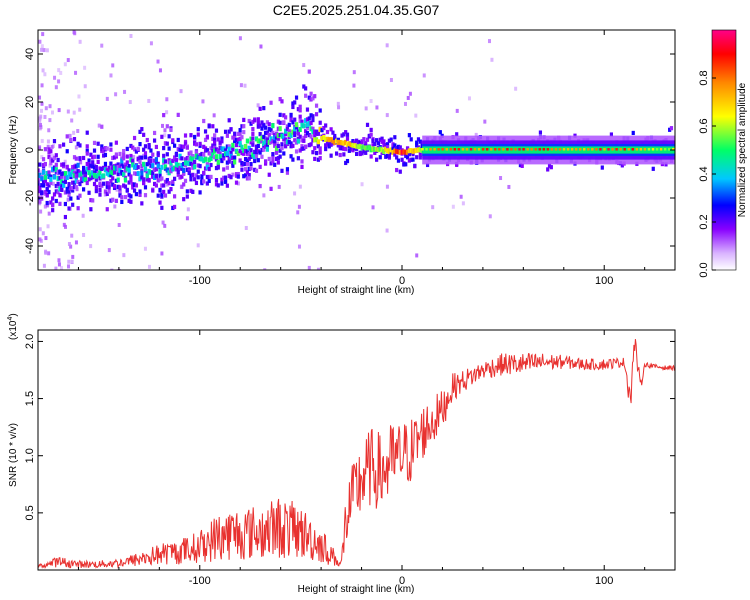  Describe the element at coordinates (30, 54) in the screenshot. I see `y-tick-label: 40` at that location.